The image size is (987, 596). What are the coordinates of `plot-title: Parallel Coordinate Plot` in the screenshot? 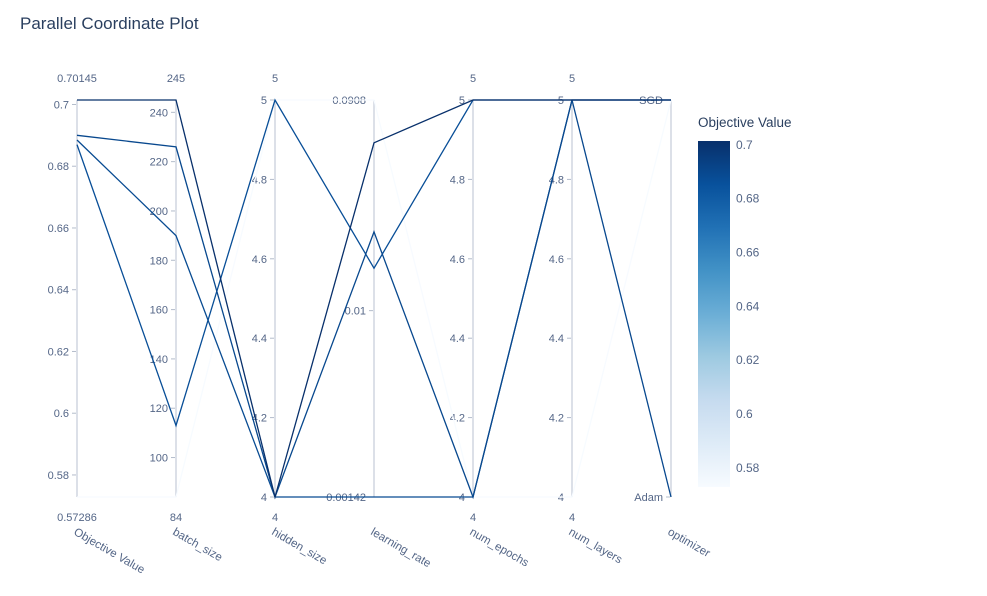 It's located at (109, 23).